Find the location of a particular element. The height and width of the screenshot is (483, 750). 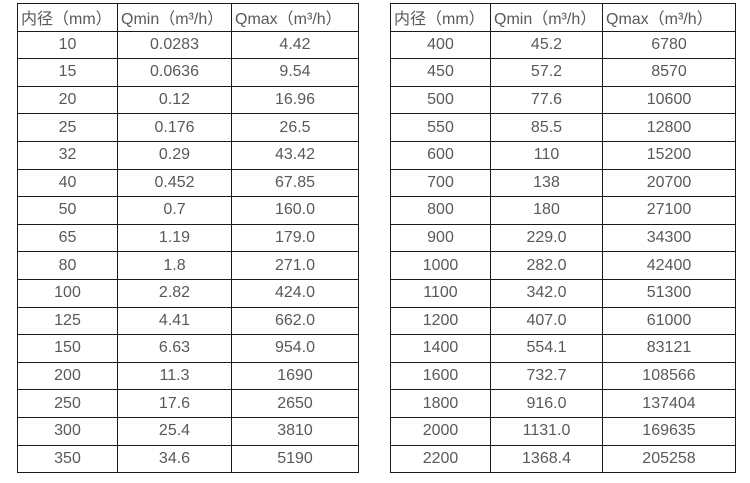

table-cell: 282.0 is located at coordinates (546, 265).